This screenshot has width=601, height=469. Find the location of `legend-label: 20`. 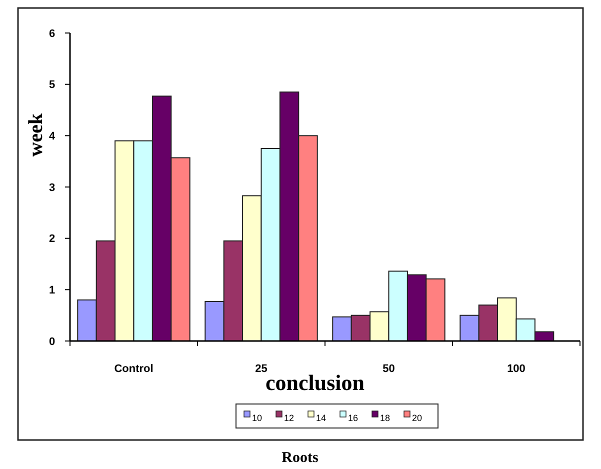

legend-label: 20 is located at coordinates (417, 418).